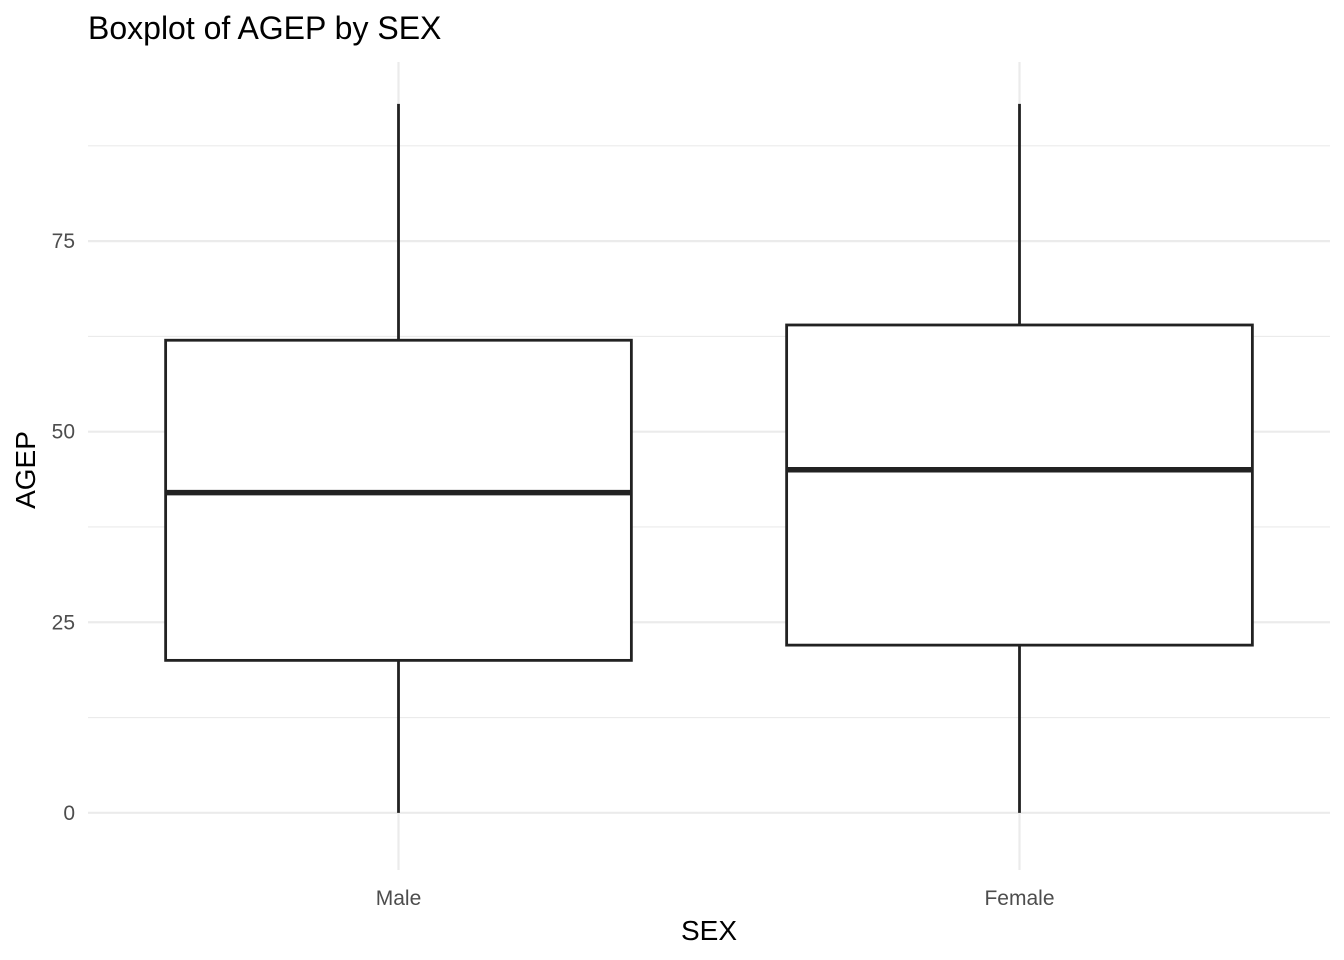 The image size is (1344, 960). What do you see at coordinates (63, 527) in the screenshot?
I see `y-axis-ticks: 0 25 50 75` at bounding box center [63, 527].